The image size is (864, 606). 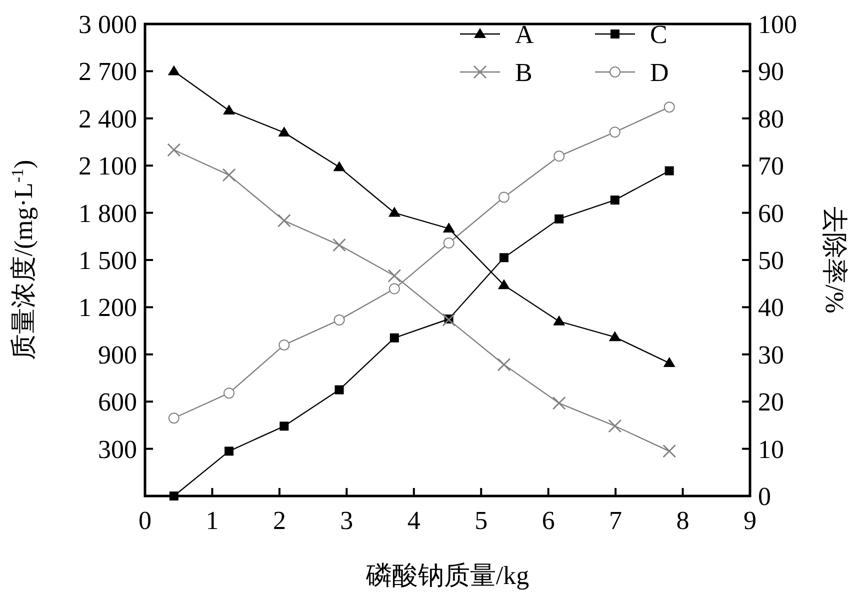 What do you see at coordinates (107, 307) in the screenshot?
I see `y-tick-label: 1 200` at bounding box center [107, 307].